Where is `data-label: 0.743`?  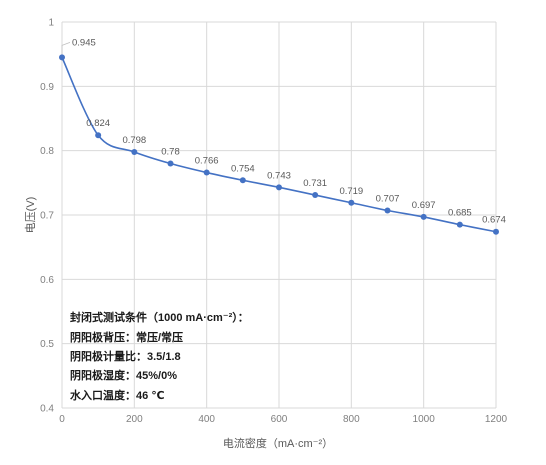 data-label: 0.743 is located at coordinates (279, 175).